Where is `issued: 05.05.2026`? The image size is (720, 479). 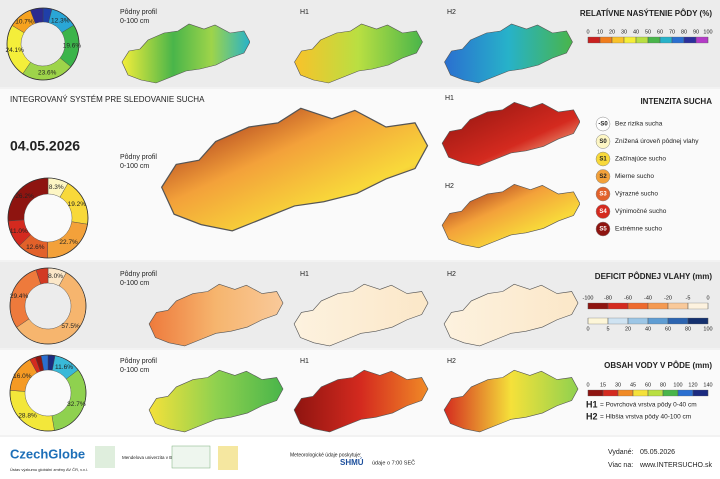 issued: 05.05.2026 is located at coordinates (657, 452).